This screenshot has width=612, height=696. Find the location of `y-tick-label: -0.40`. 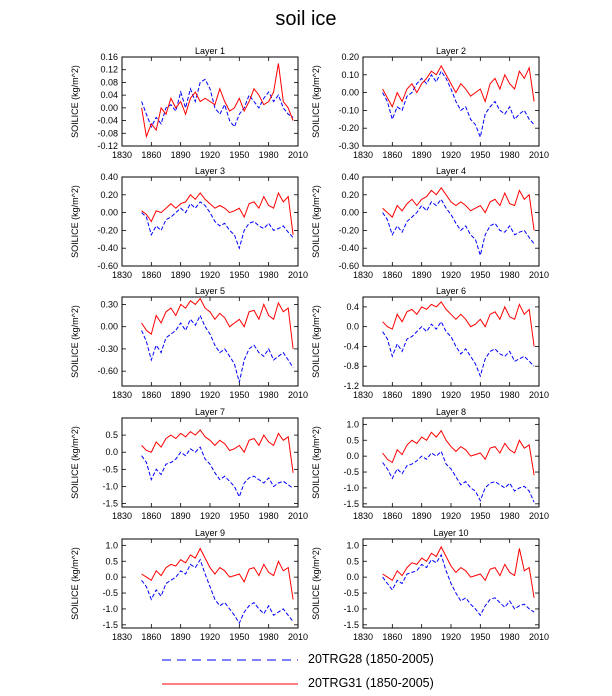

y-tick-label: -0.40 is located at coordinates (348, 248).